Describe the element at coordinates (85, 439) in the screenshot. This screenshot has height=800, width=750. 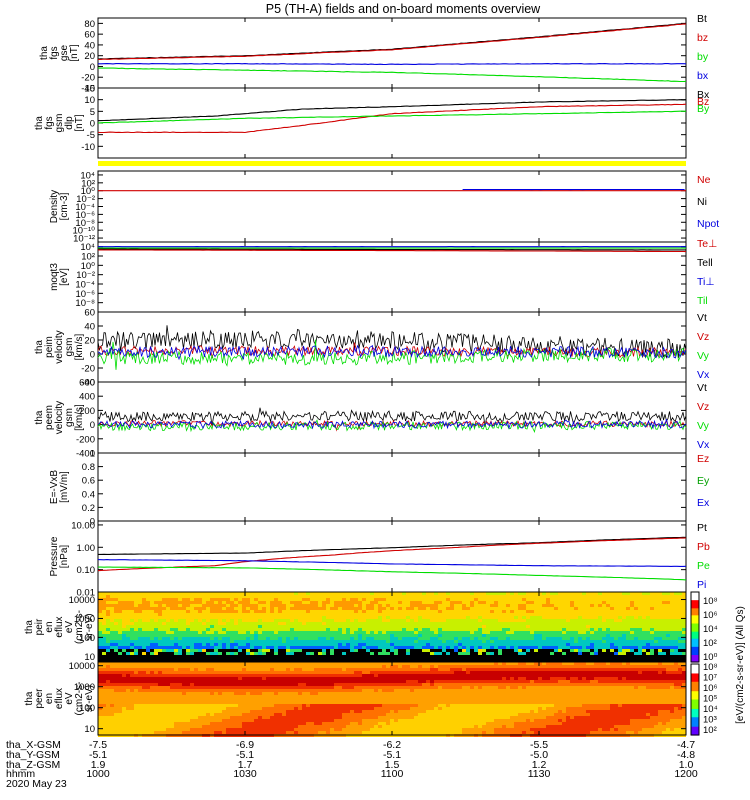
I see `y-tick-label: -200` at that location.